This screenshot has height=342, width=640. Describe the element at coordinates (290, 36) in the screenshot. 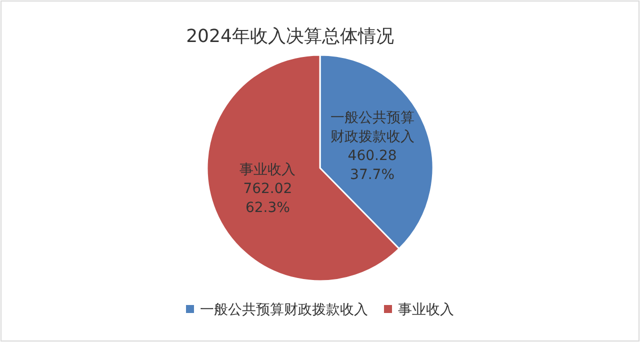

I see `chart-title: 2024年收入决算总体情况` at that location.